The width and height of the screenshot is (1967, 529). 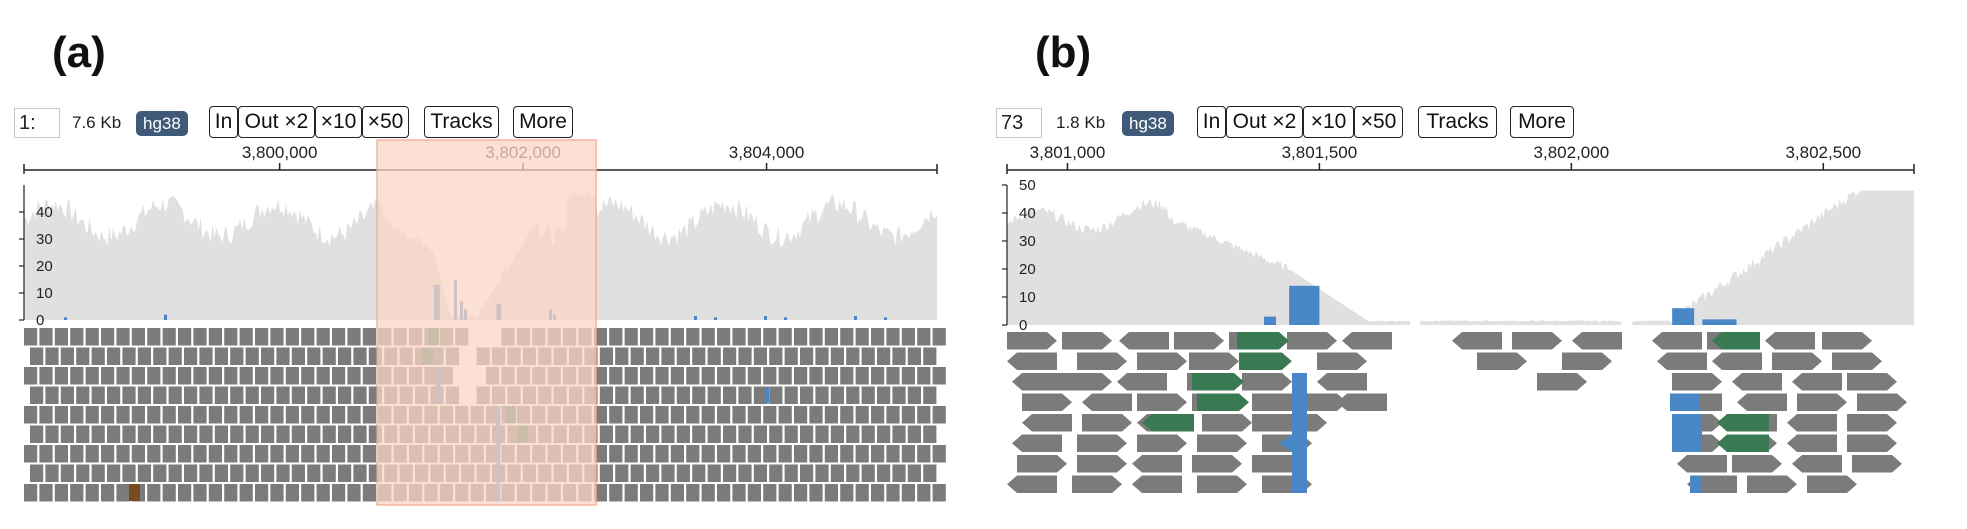 I want to click on panel-b-zoom-out-button: Out ×2, so click(x=1264, y=122).